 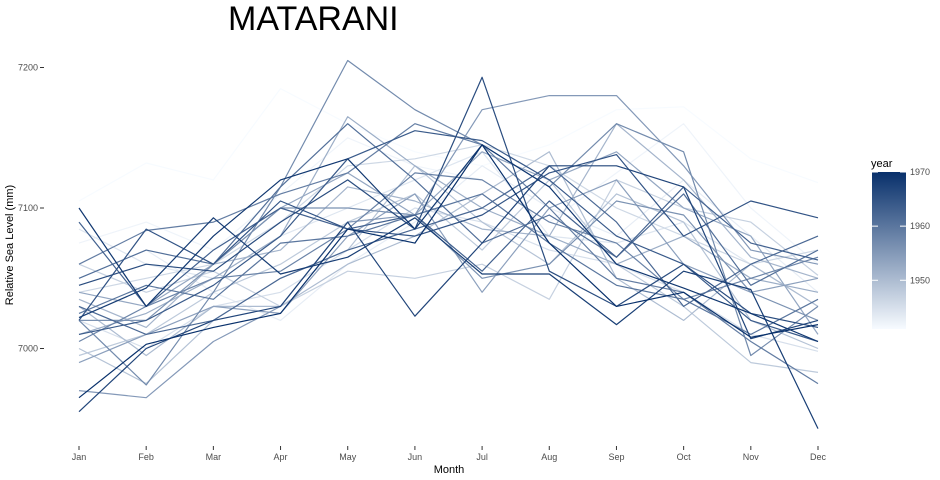 I want to click on legend-tick-label: 1970, so click(x=920, y=172).